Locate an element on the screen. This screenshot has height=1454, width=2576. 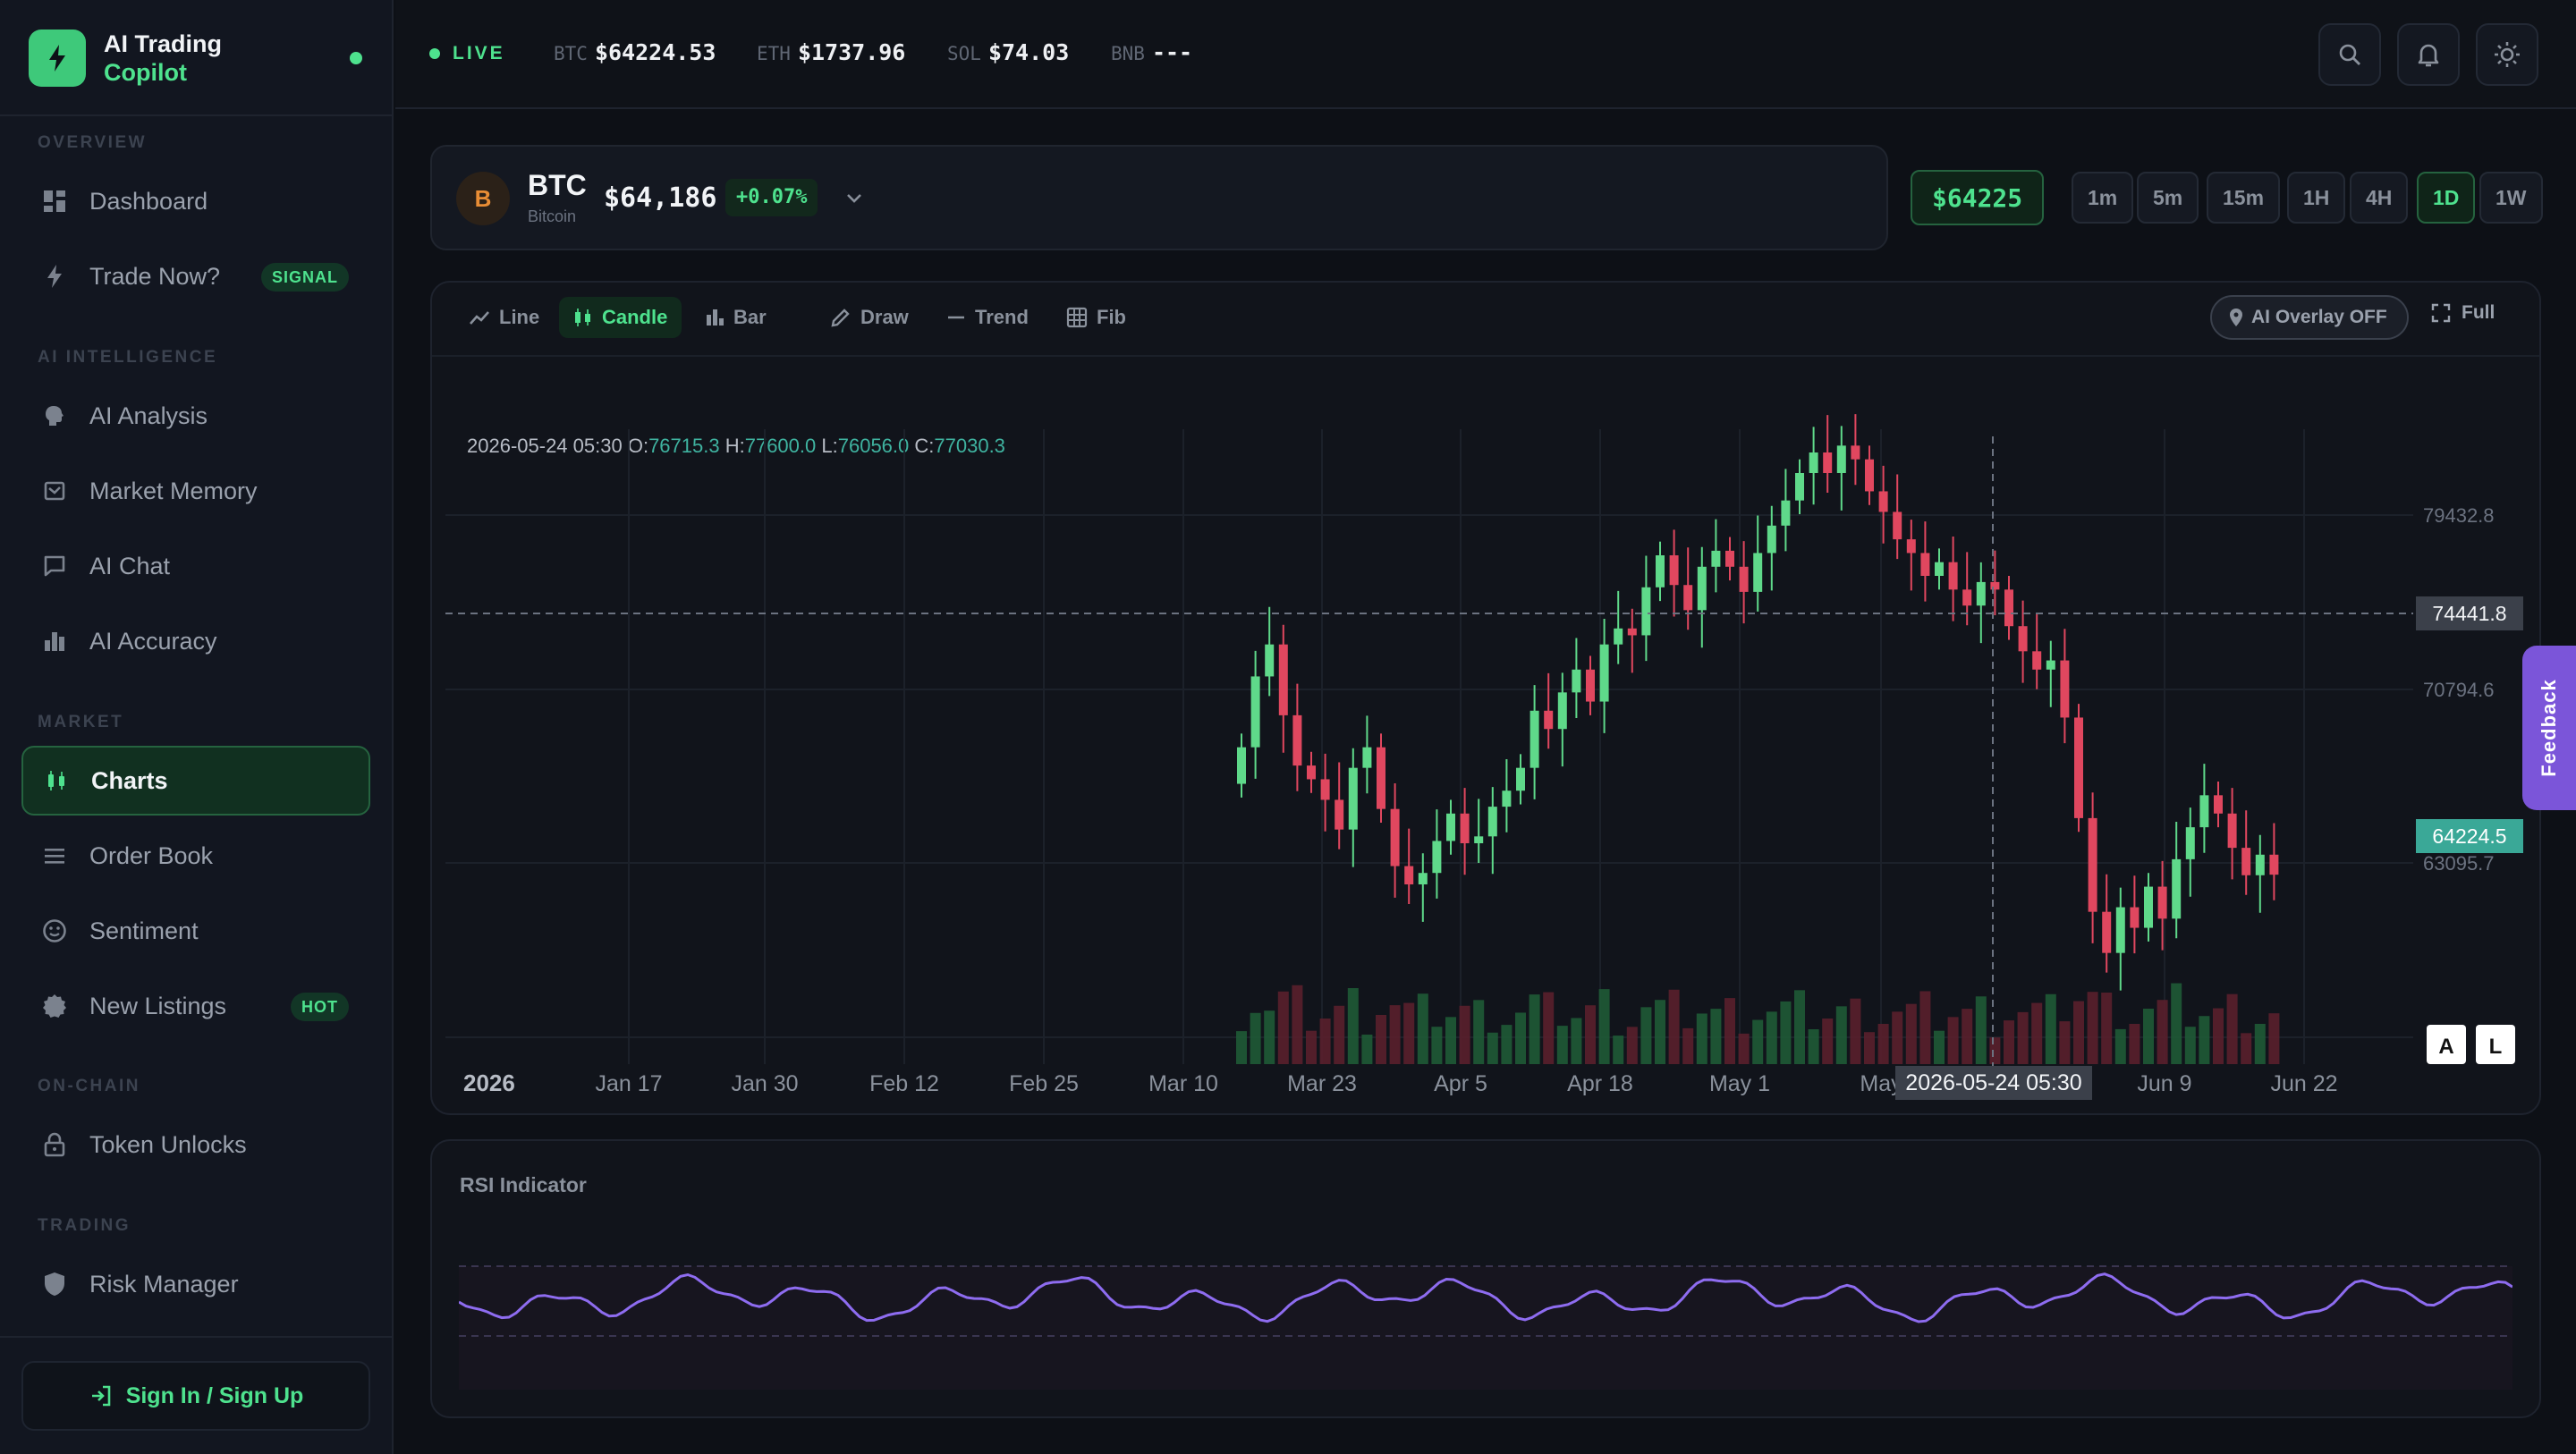
timeframe-1w: 1W is located at coordinates (2511, 198).